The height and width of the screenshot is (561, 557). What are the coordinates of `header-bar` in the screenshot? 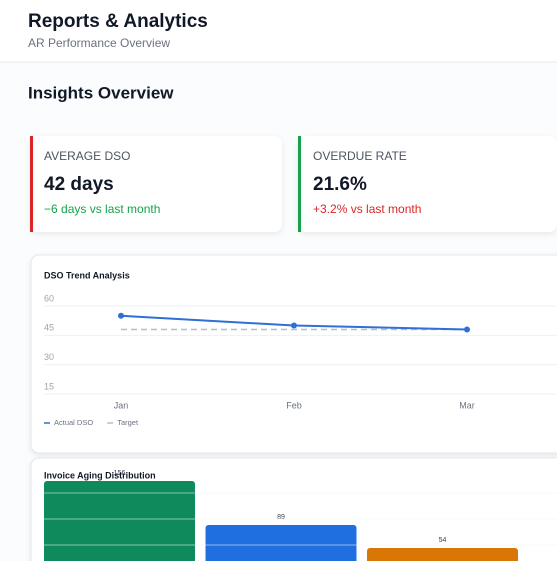 It's located at (278, 31).